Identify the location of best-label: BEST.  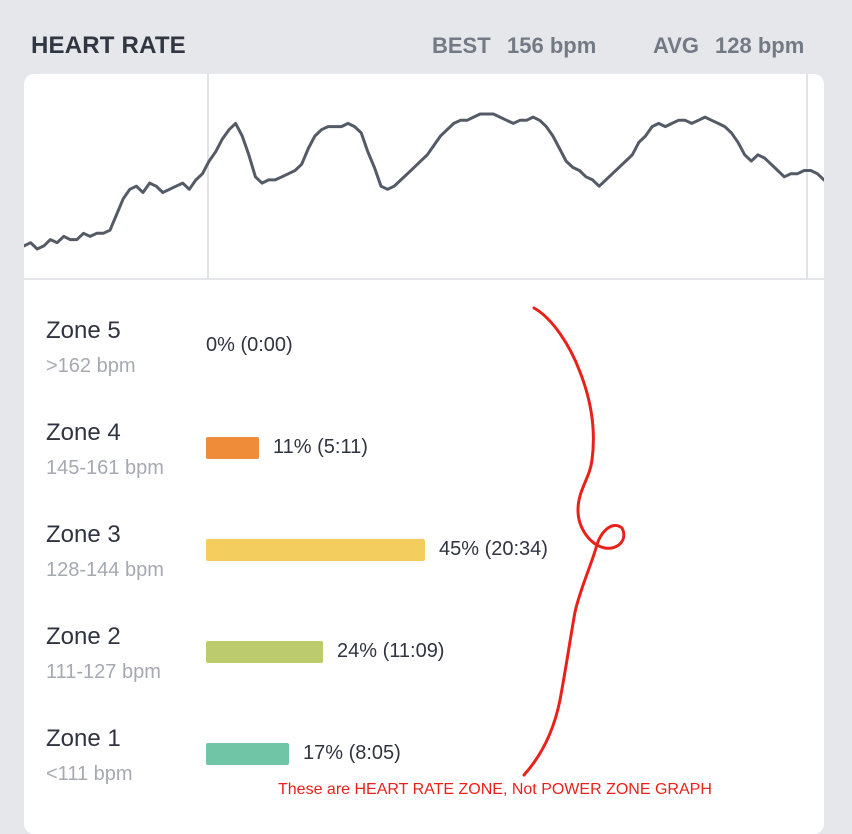
(461, 45).